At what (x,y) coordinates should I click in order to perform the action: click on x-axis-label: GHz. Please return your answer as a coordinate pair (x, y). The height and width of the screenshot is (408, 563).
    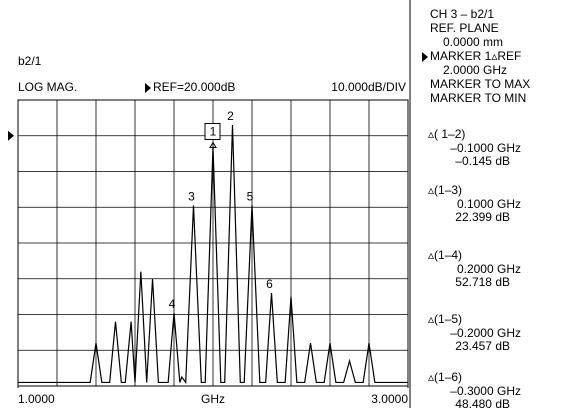
    Looking at the image, I should click on (213, 399).